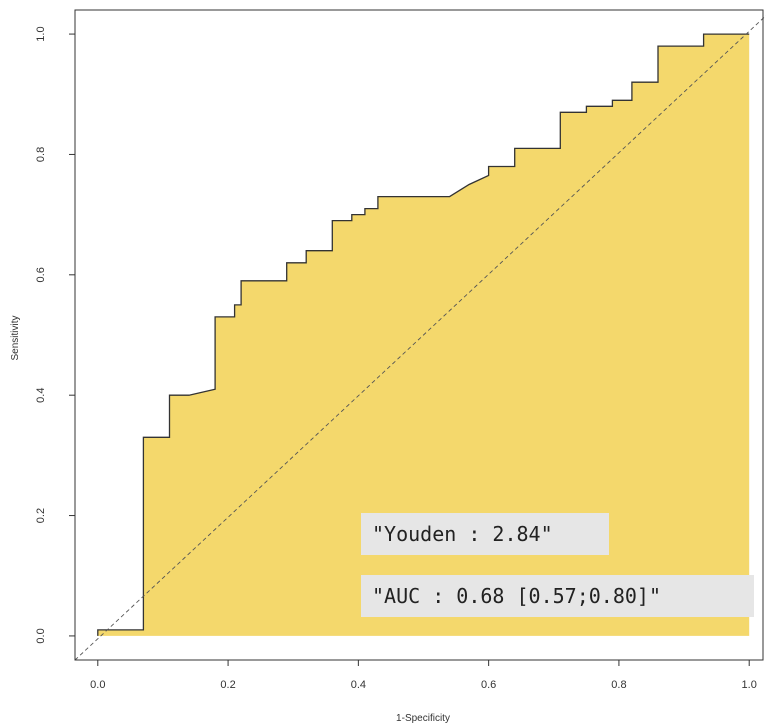  I want to click on x-tick-label: 1.0, so click(749, 685).